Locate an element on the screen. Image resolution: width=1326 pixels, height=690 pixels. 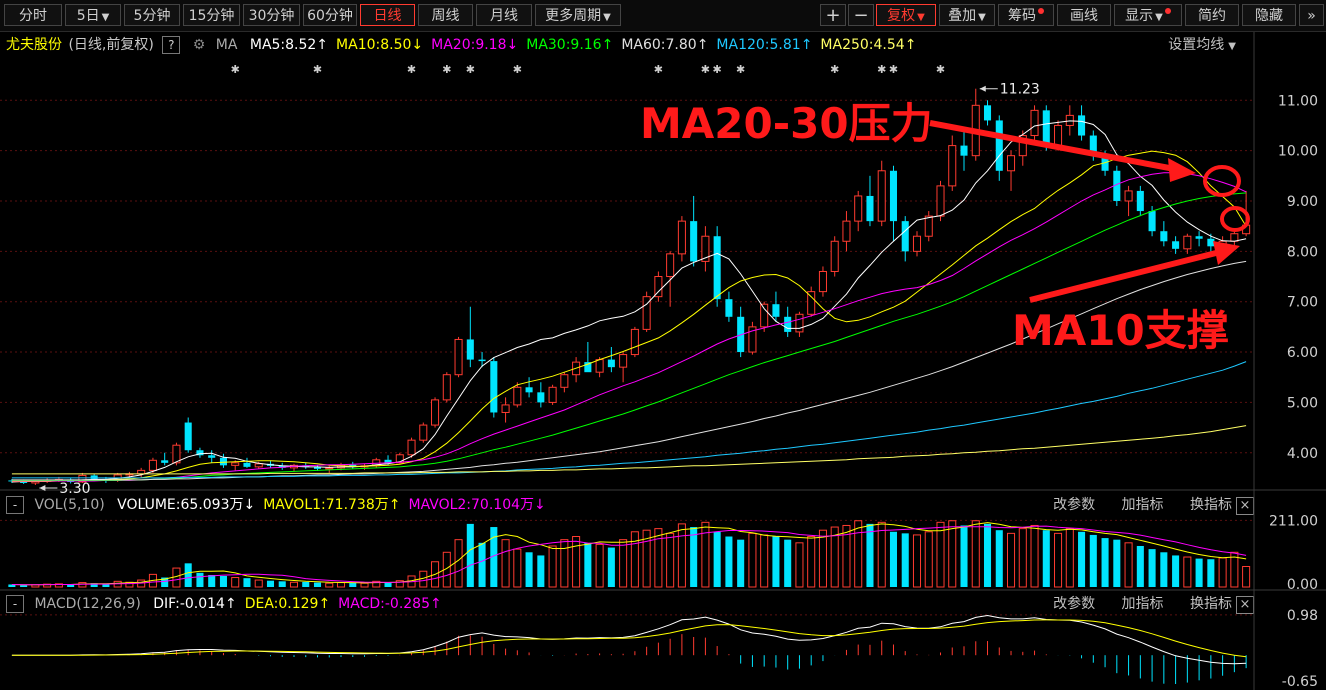
support-circle is located at coordinates (1235, 219).